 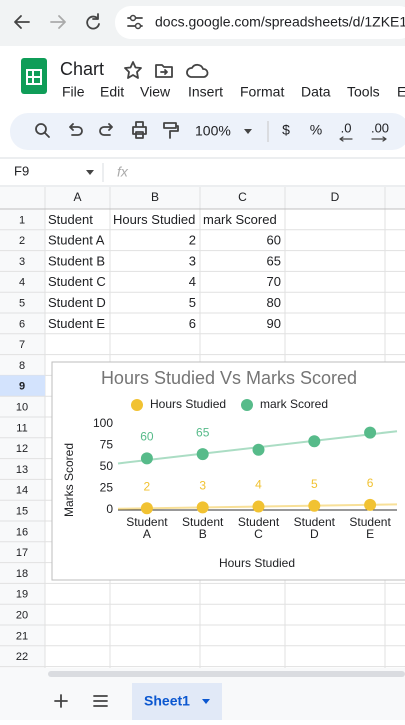 I want to click on row-header: 18, so click(x=22, y=574).